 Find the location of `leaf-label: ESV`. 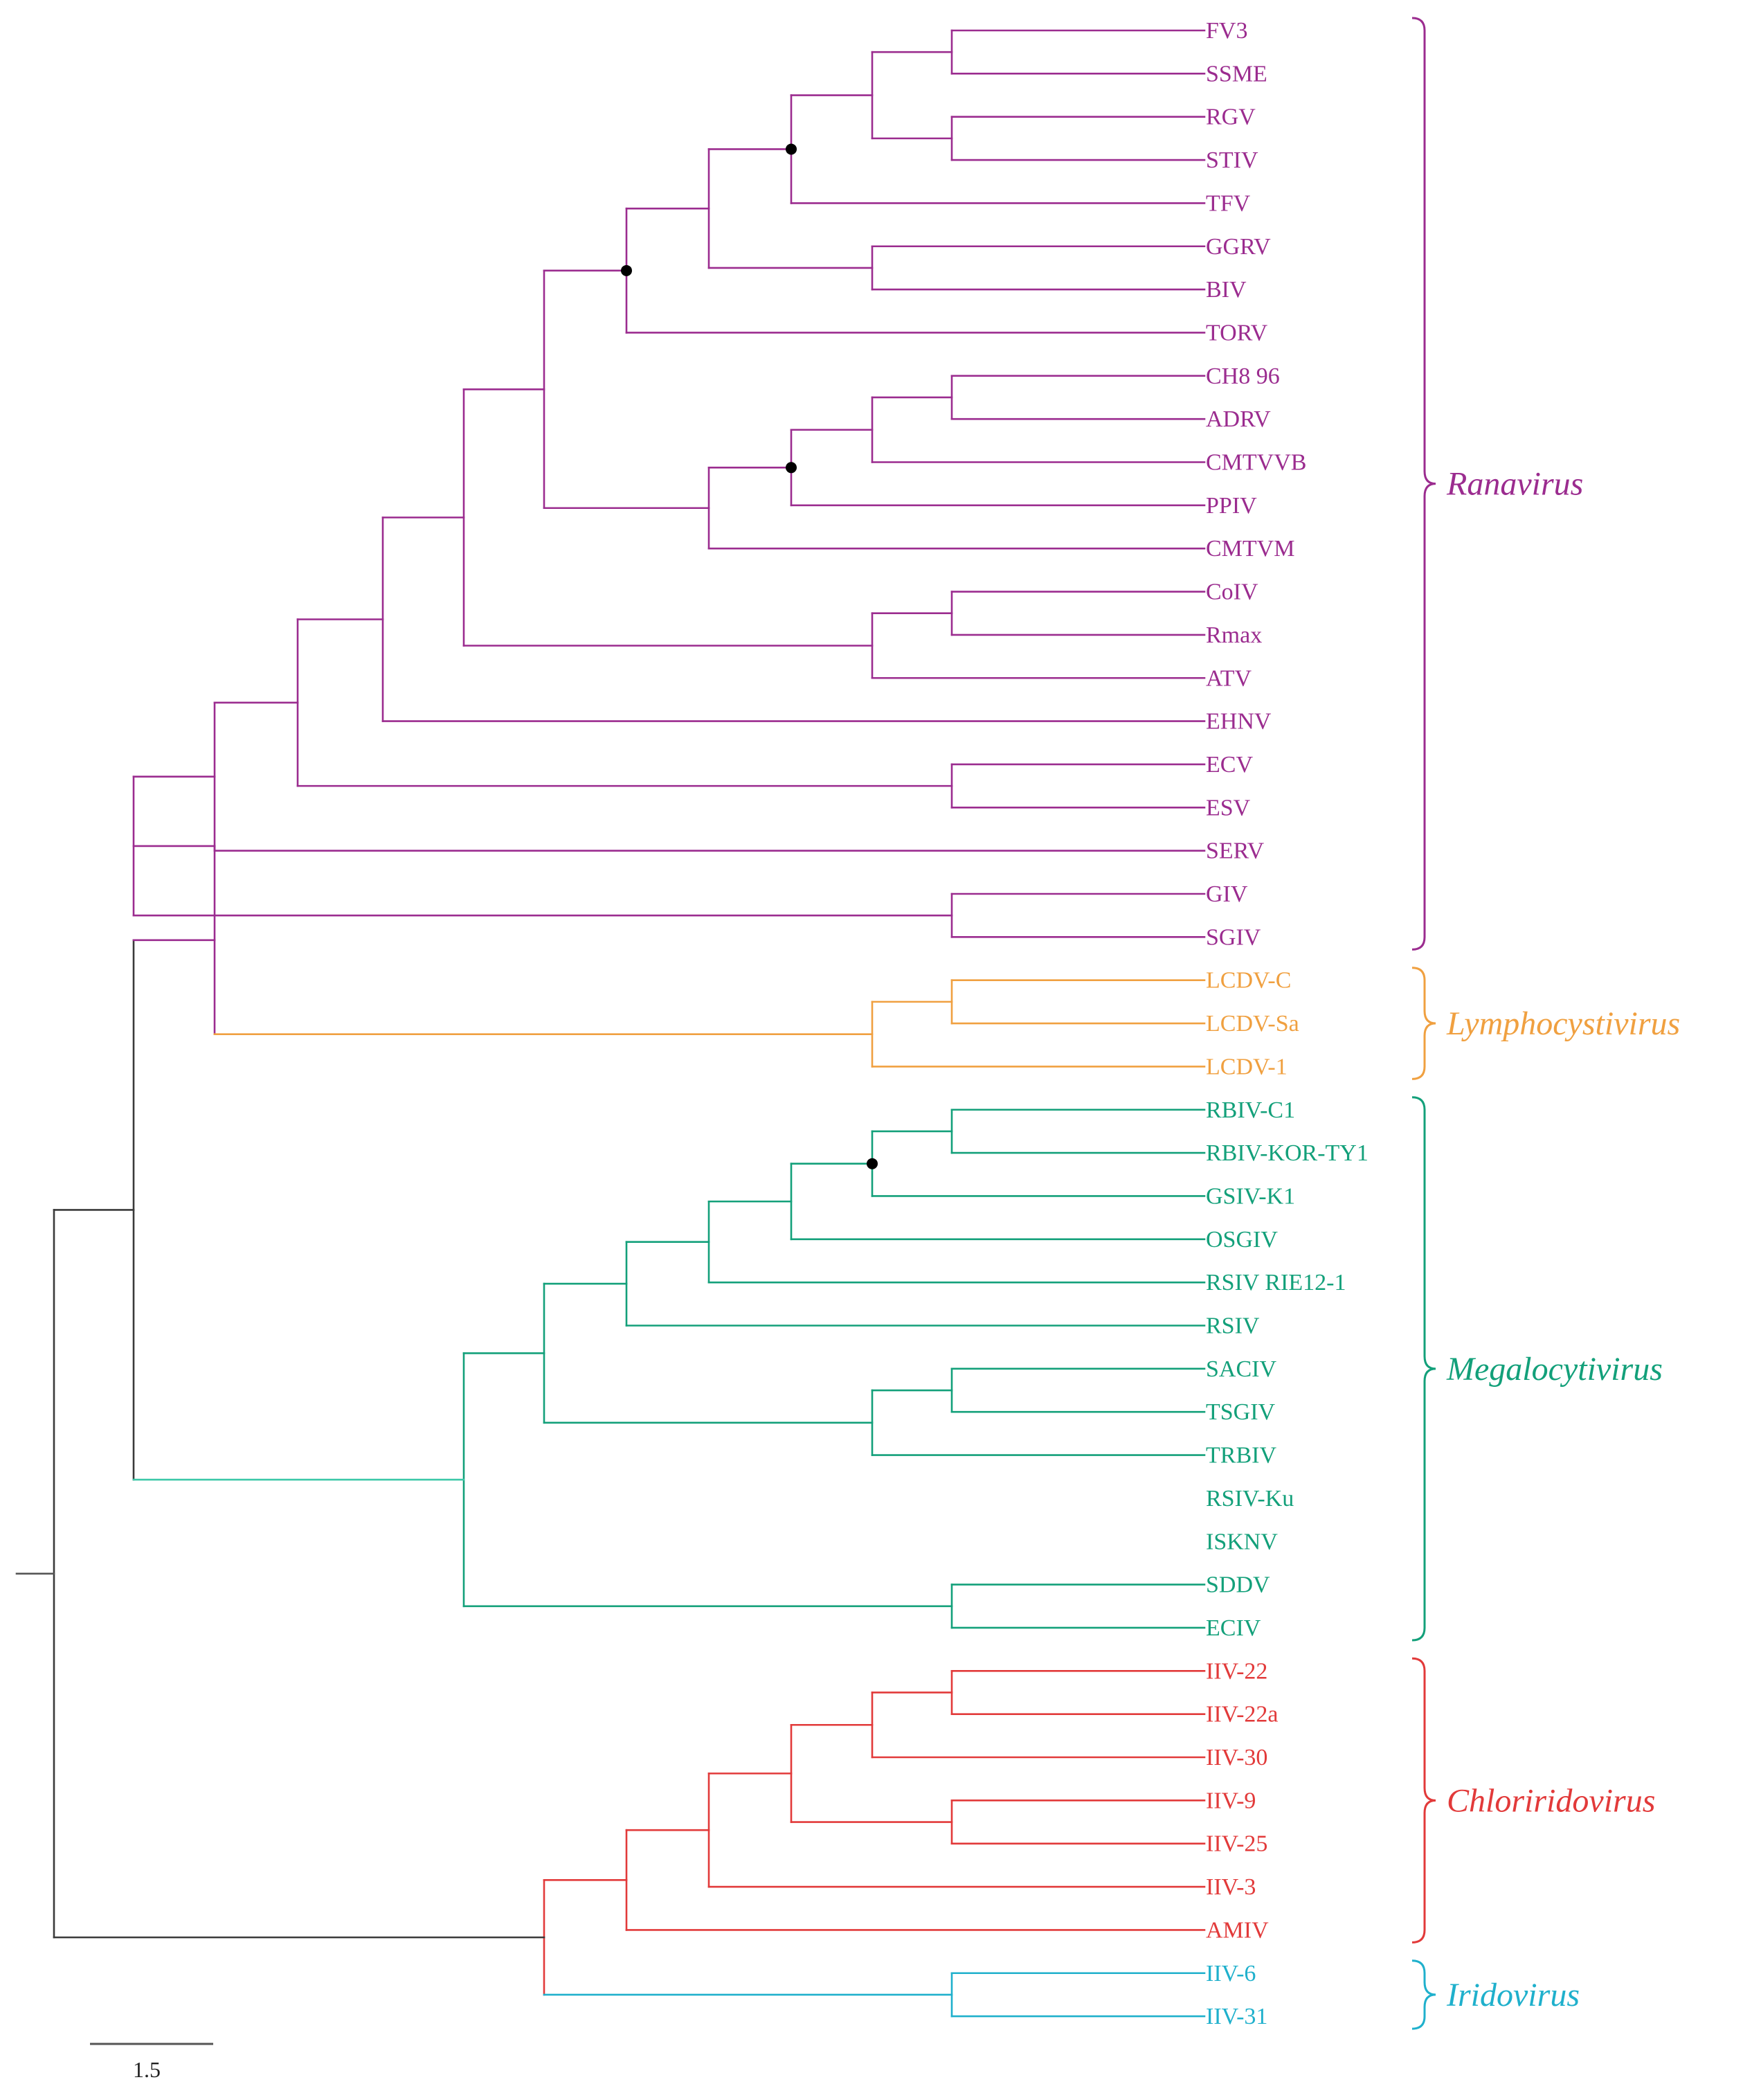

leaf-label: ESV is located at coordinates (1228, 807).